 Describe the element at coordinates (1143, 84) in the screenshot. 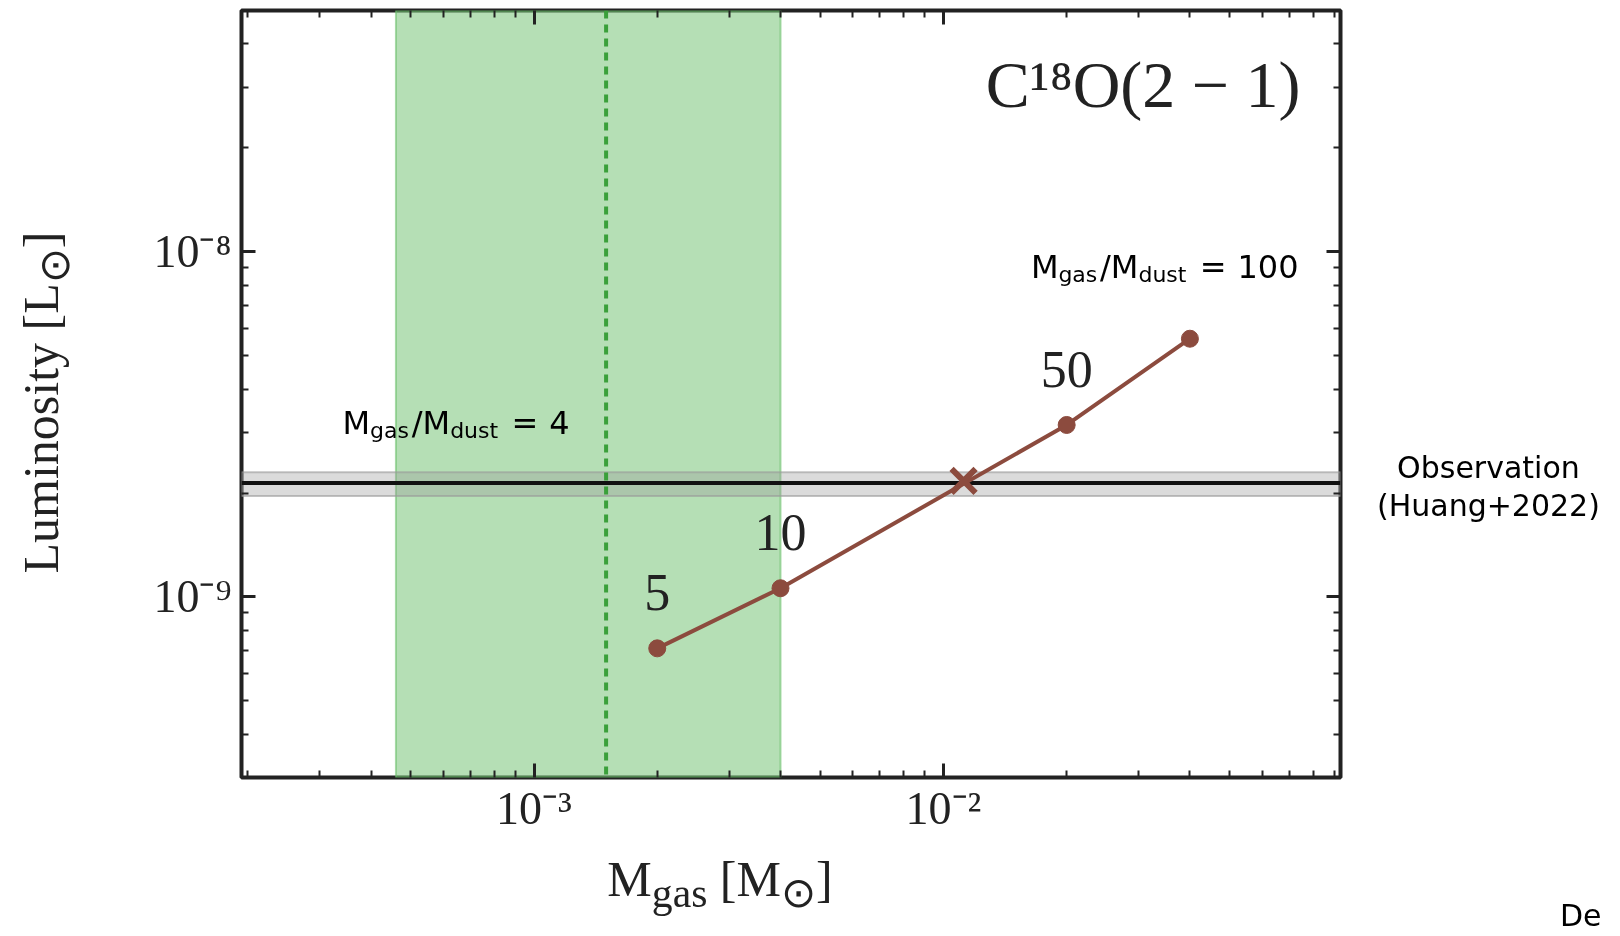

I see `text: C¹⁸O(2 − 1)` at that location.